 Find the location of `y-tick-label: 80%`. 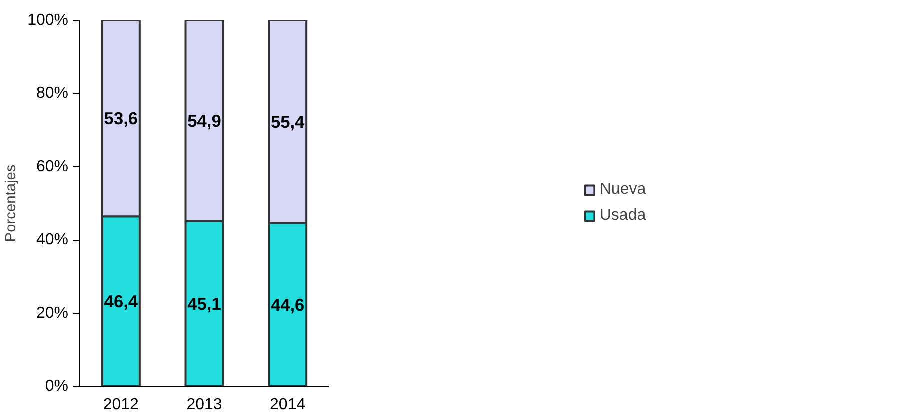

y-tick-label: 80% is located at coordinates (52, 93).